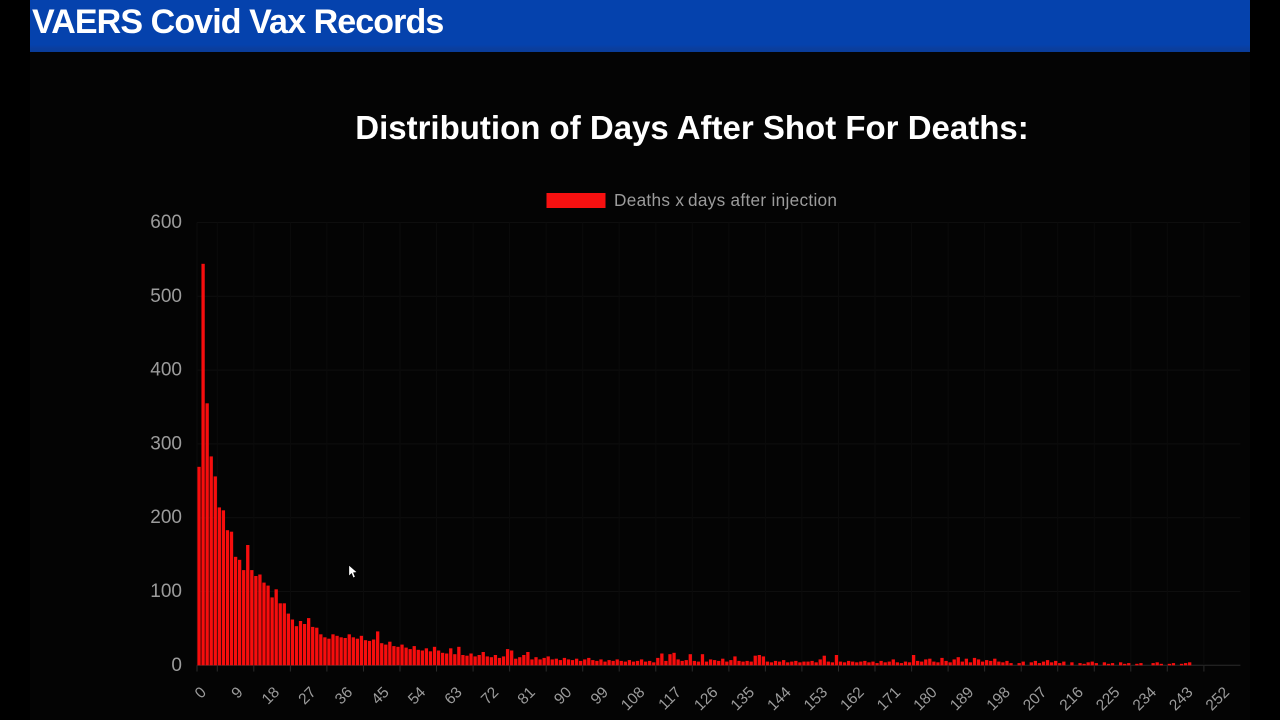 The image size is (1280, 720). I want to click on svg-text: VAERS Covid Vax Records, so click(237, 22).